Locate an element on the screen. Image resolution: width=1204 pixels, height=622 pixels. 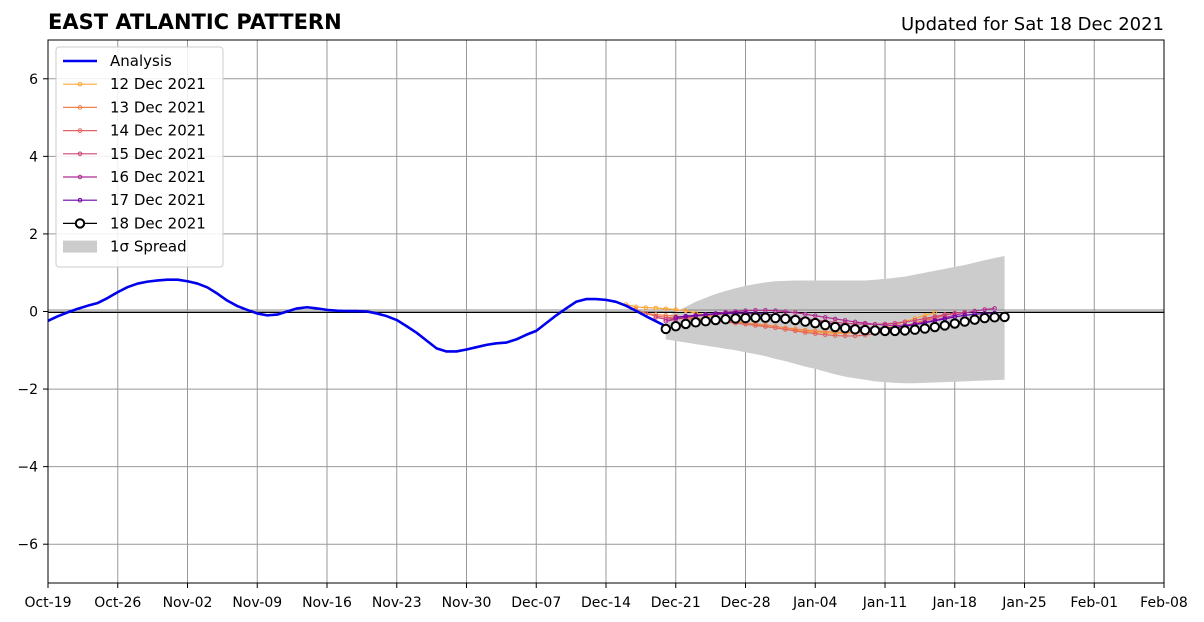
analysis-line is located at coordinates (357, 315).